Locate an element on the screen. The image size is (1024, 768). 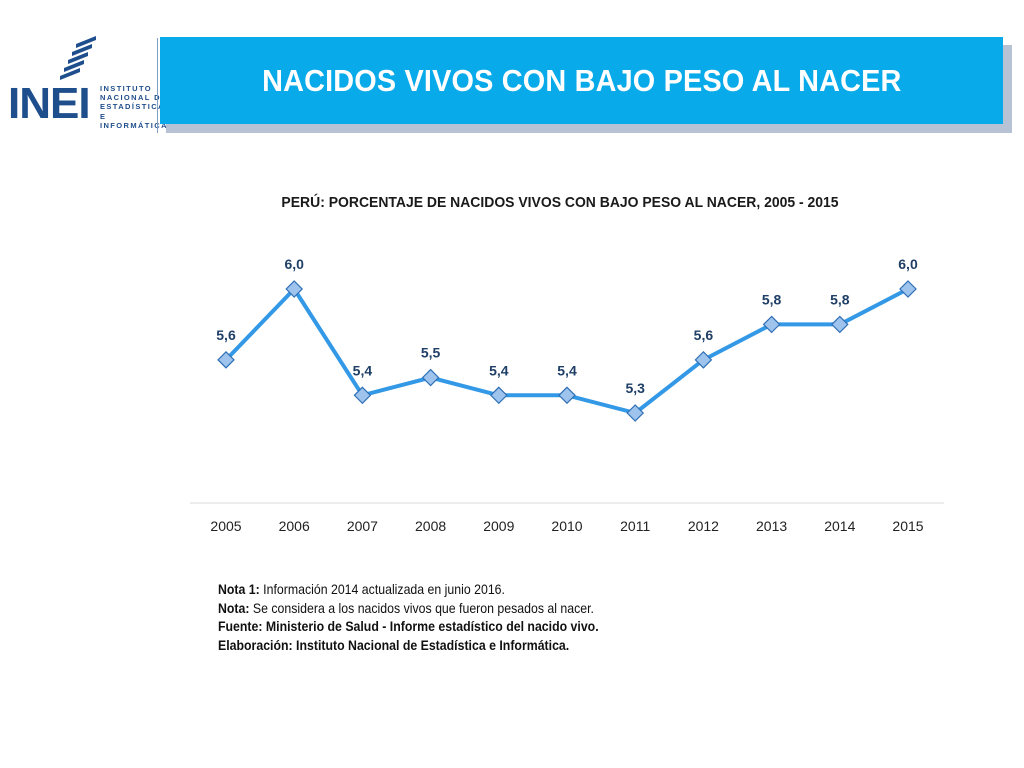
logo-line: ESTADÍSTICA E is located at coordinates (132, 111).